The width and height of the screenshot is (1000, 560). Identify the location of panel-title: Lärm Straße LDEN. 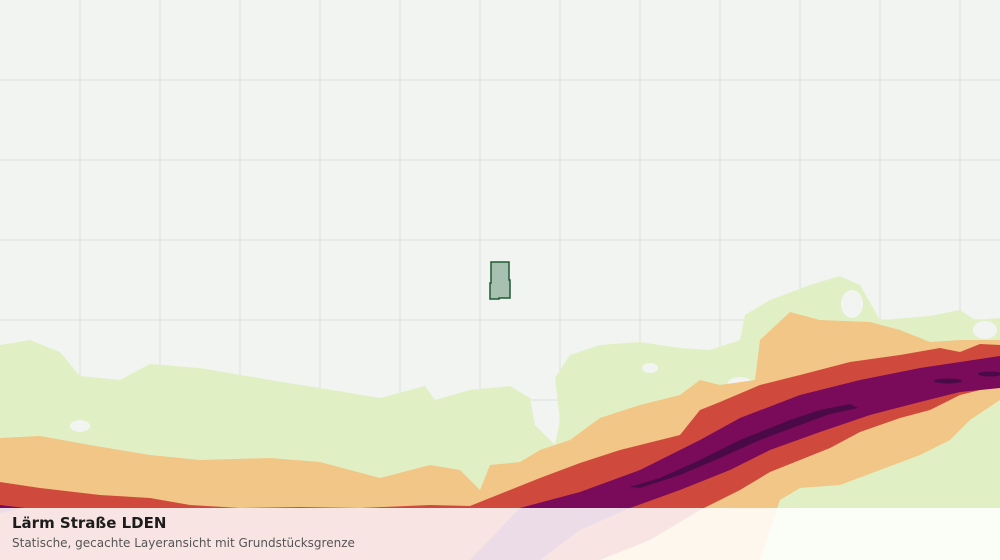
(89, 523).